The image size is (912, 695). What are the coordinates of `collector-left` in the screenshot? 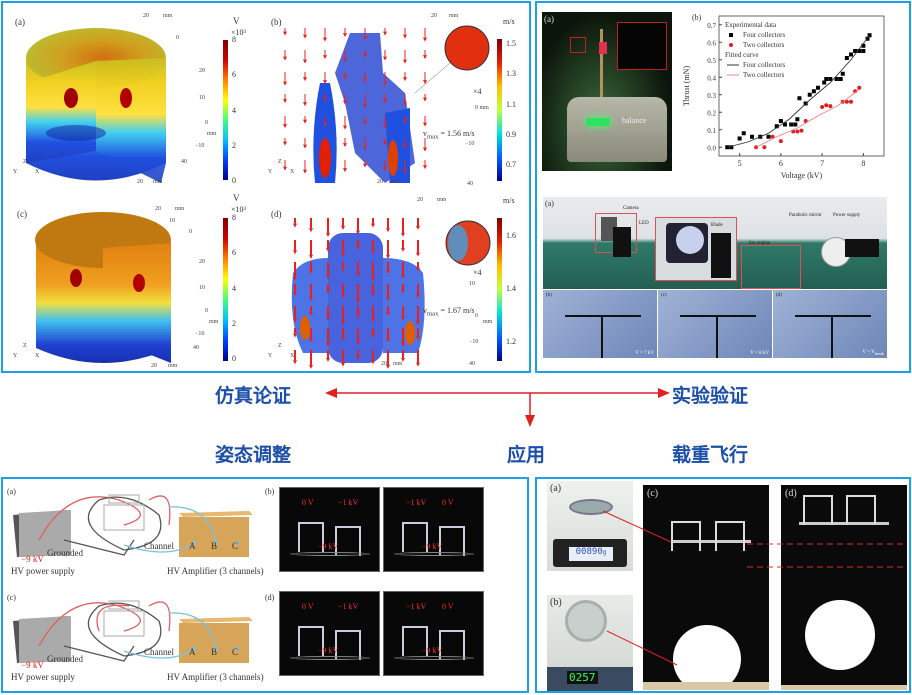 It's located at (686, 536).